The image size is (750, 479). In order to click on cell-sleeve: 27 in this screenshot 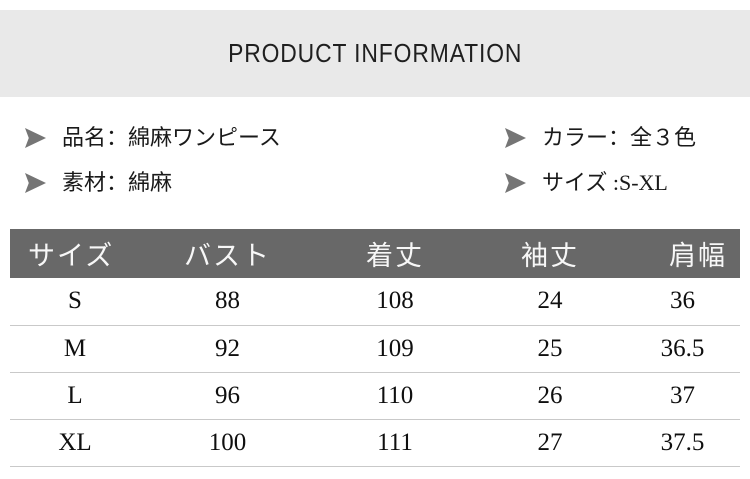, I will do `click(550, 442)`.